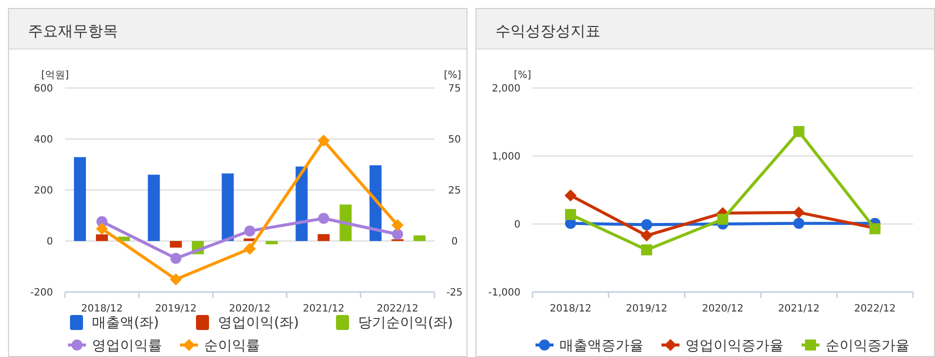  What do you see at coordinates (548, 31) in the screenshot?
I see `chart-title: 수익성장성지표` at bounding box center [548, 31].